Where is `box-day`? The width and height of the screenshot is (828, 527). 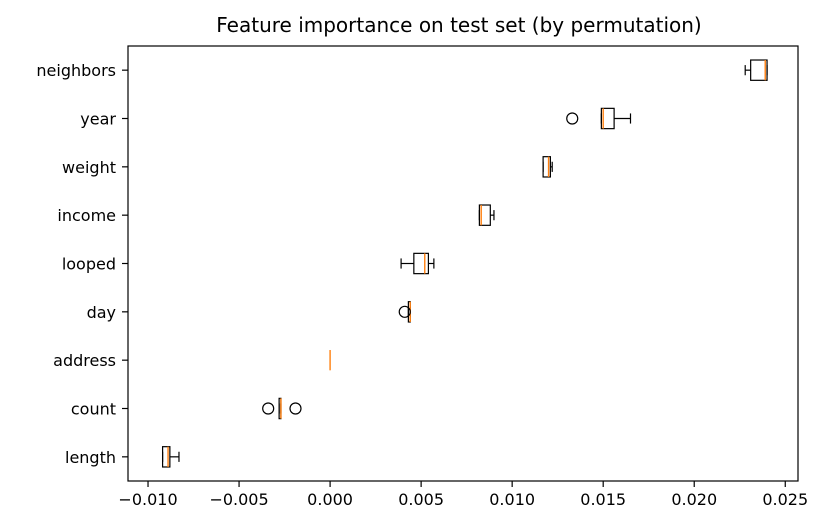 box-day is located at coordinates (404, 312).